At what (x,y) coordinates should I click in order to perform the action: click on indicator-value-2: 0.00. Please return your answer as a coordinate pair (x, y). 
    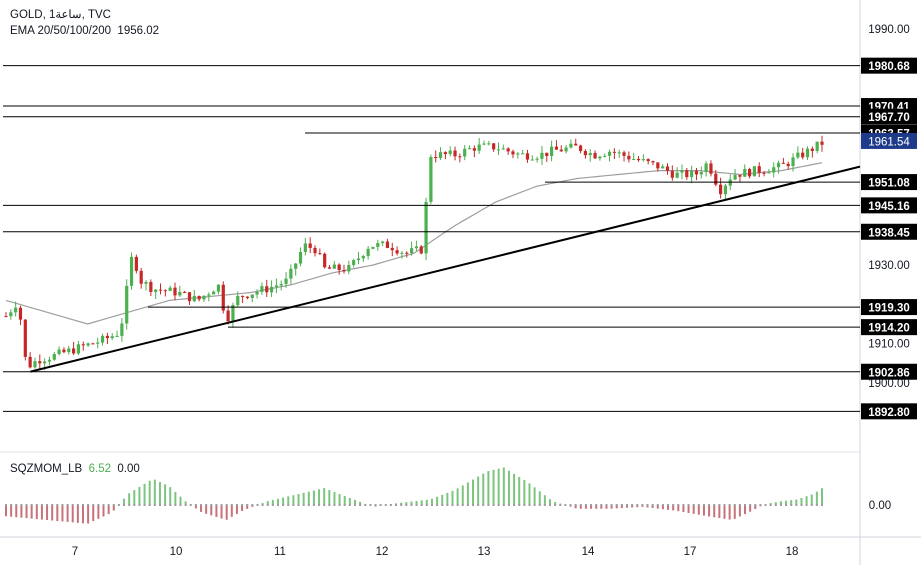
    Looking at the image, I should click on (128, 469).